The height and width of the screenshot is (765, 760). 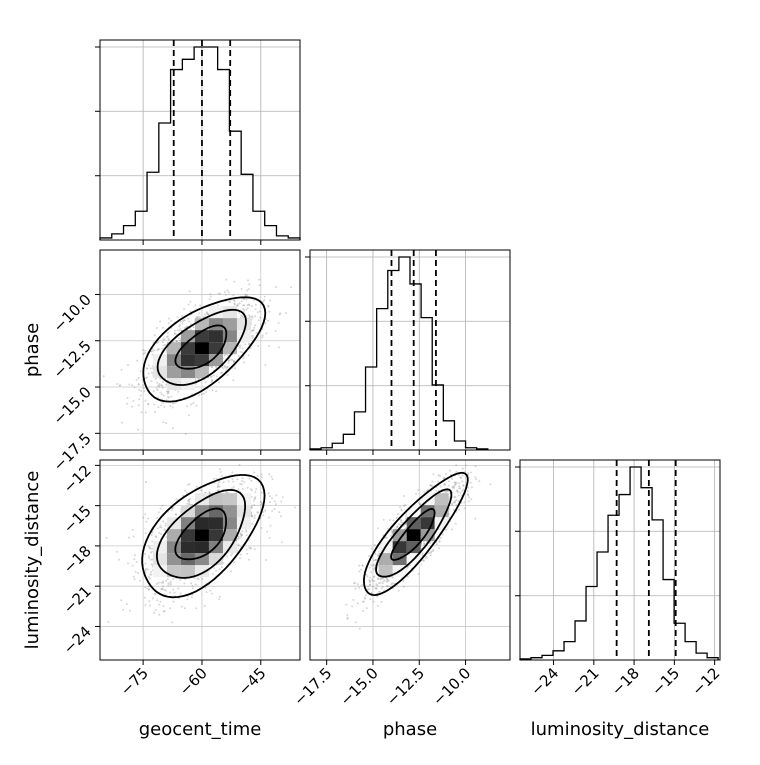 I want to click on histogram-luminosity_distance, so click(x=619, y=563).